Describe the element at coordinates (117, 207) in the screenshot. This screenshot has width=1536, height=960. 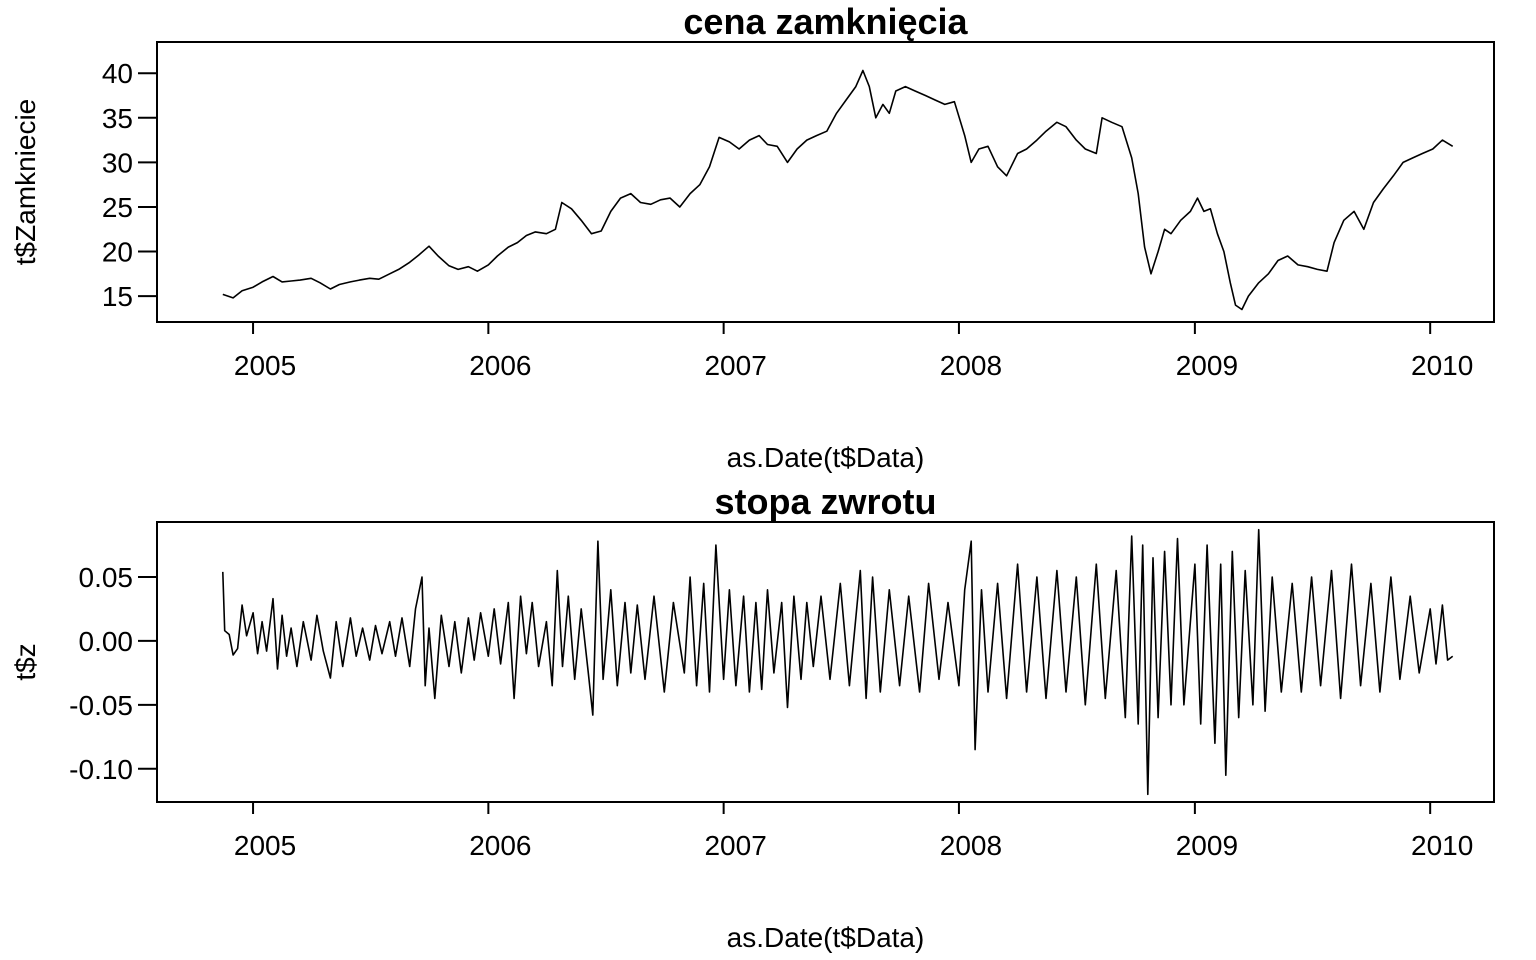
I see `y-tick-label: 25` at that location.